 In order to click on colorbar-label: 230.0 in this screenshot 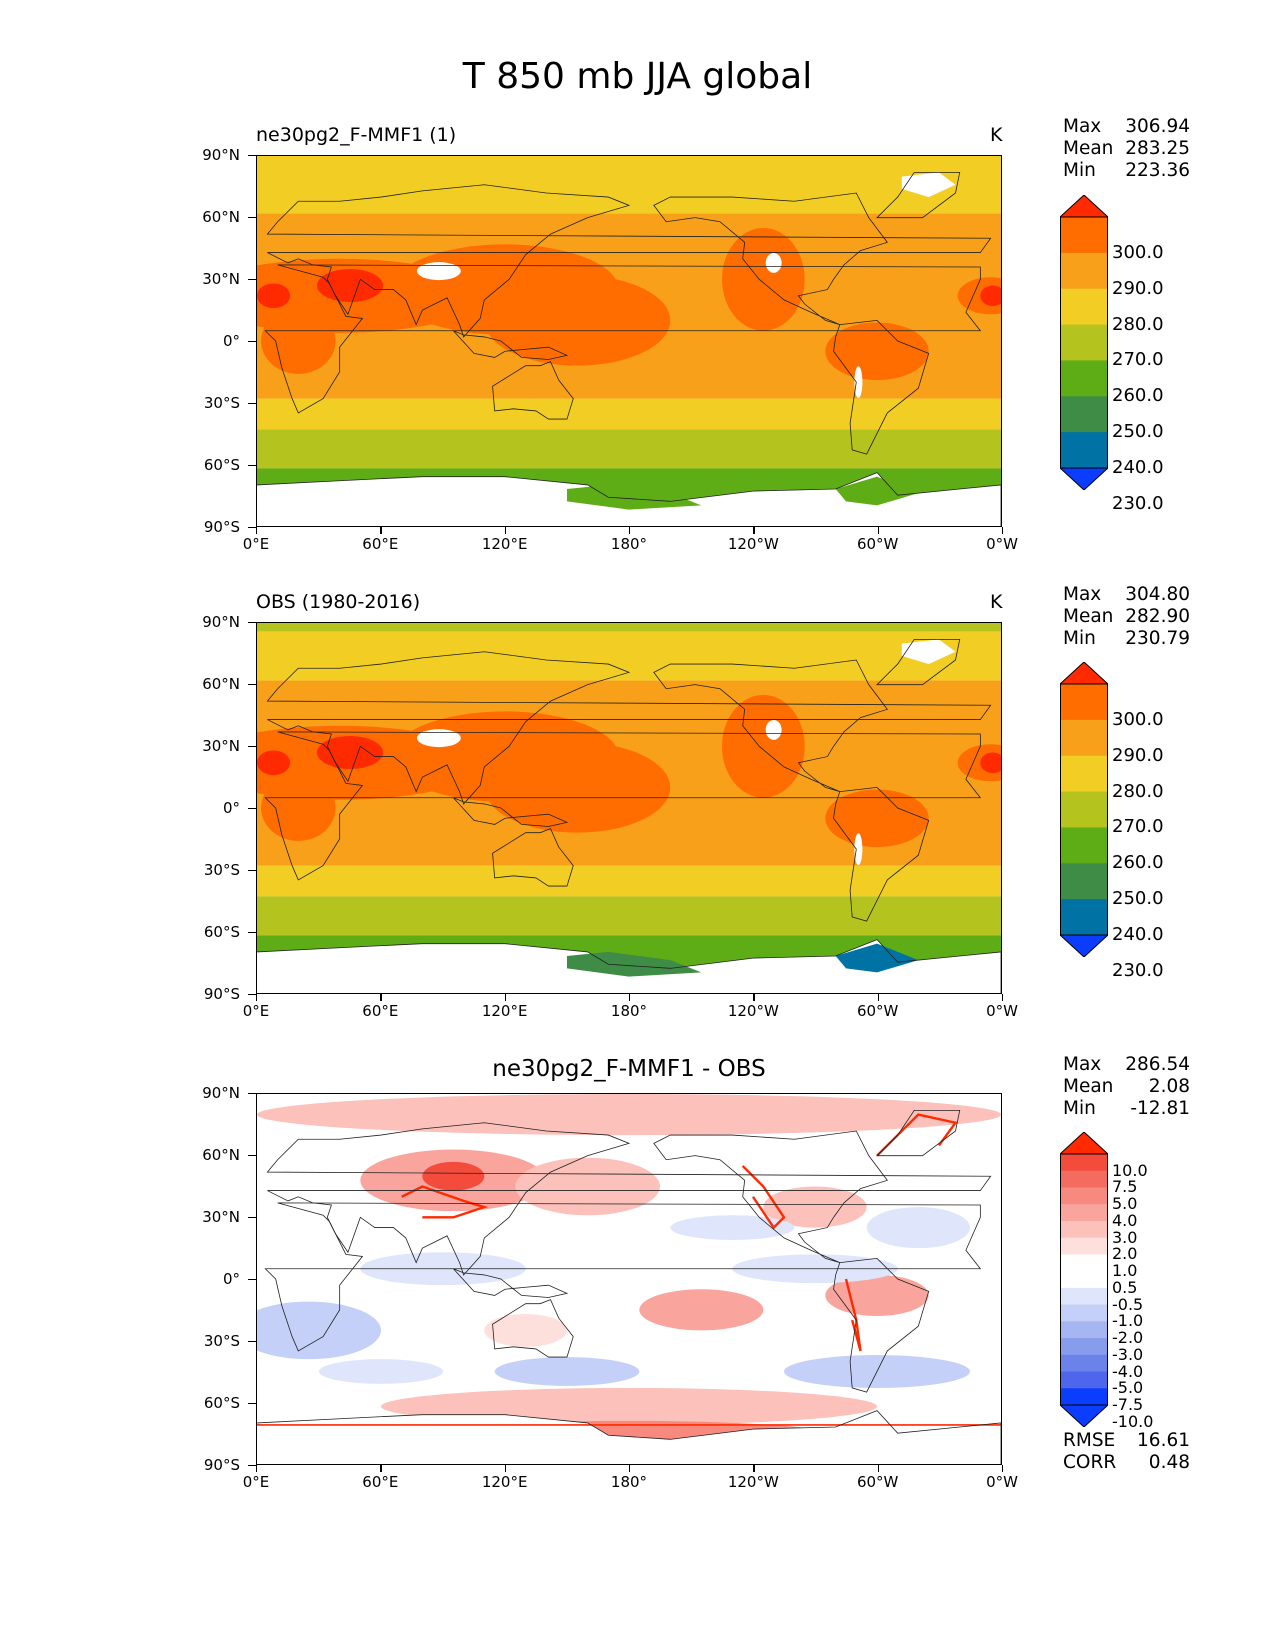, I will do `click(1138, 503)`.